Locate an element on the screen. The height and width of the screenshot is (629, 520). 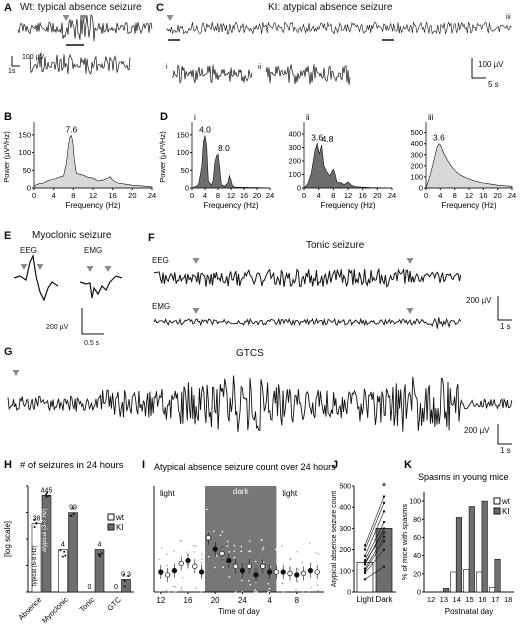
x-tick-label: 4 is located at coordinates (269, 600).